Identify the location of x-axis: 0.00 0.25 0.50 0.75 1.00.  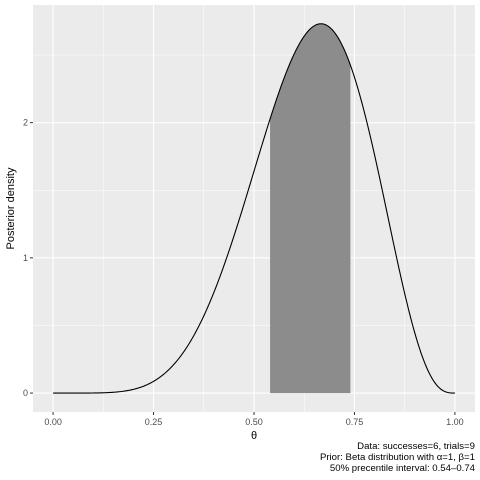
(254, 419).